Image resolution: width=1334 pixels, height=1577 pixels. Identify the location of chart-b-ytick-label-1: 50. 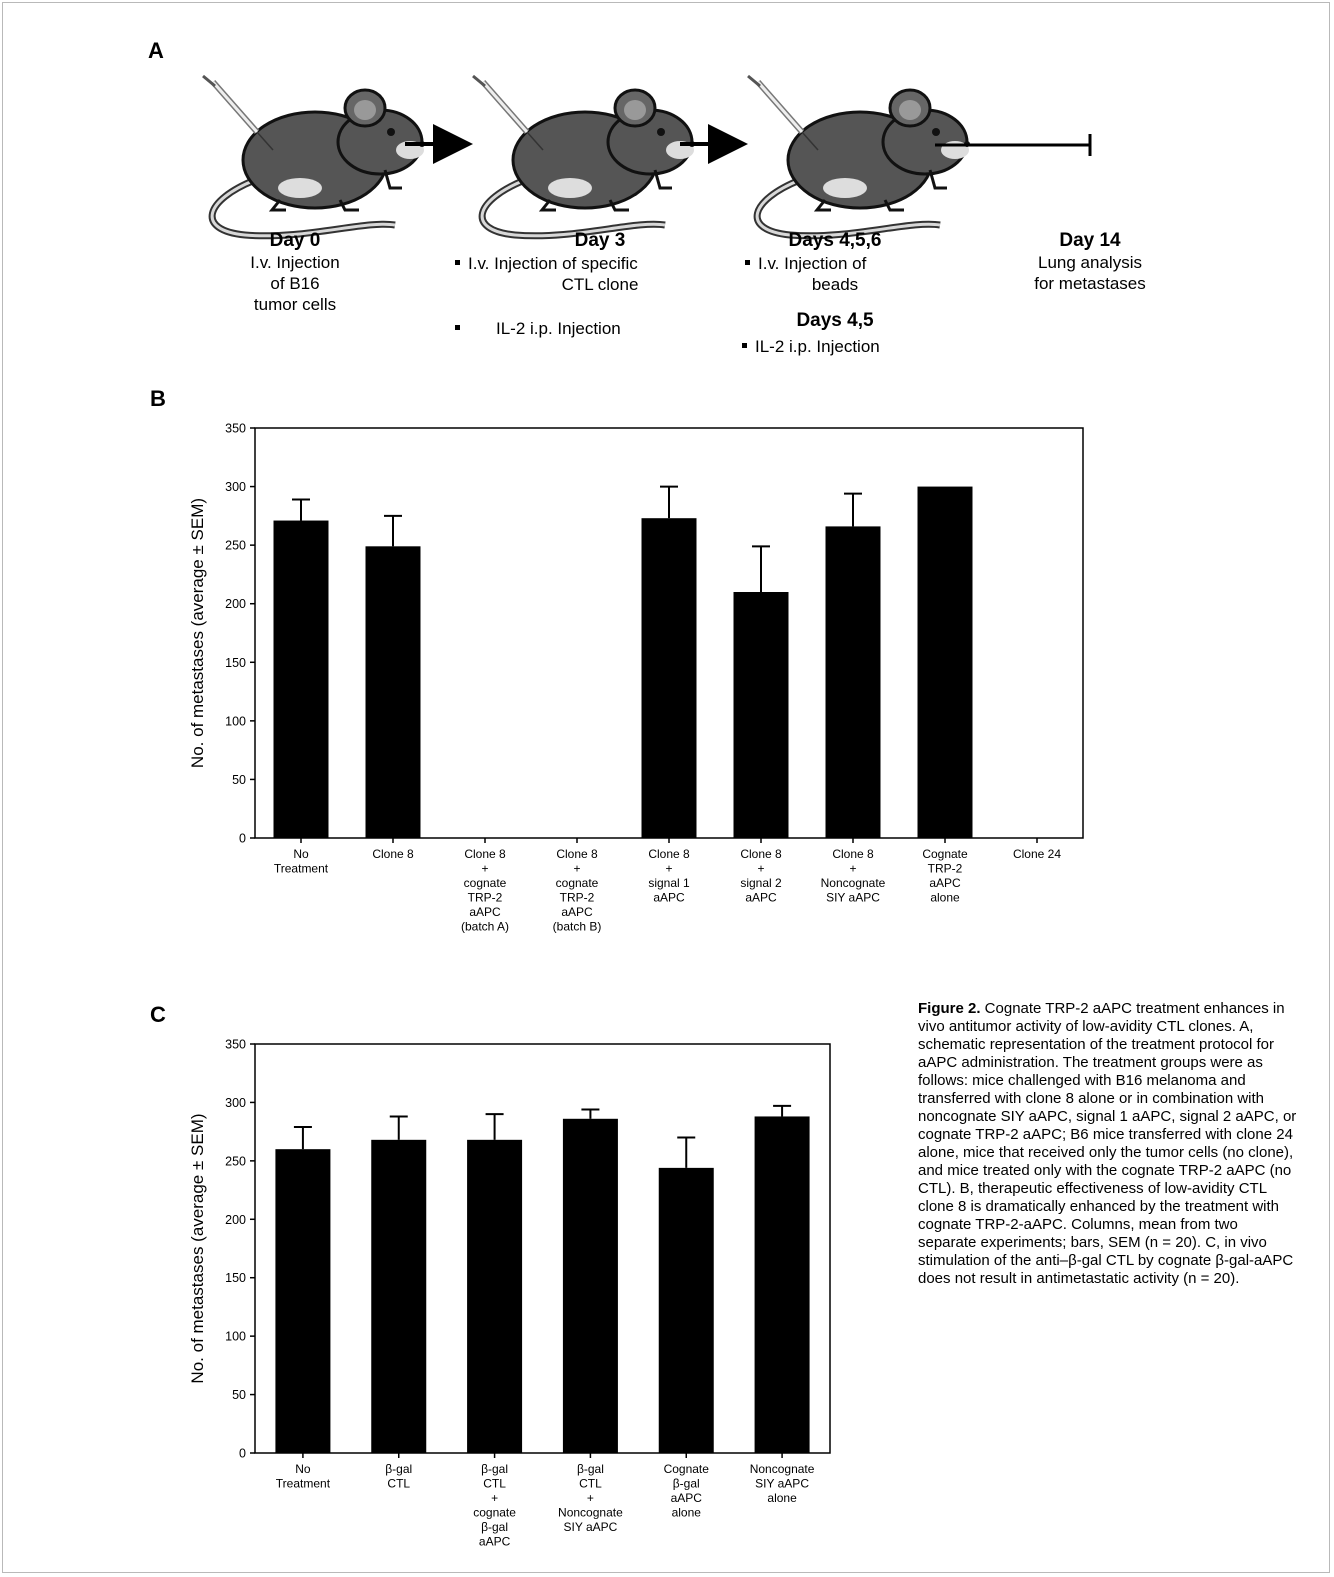
(239, 780).